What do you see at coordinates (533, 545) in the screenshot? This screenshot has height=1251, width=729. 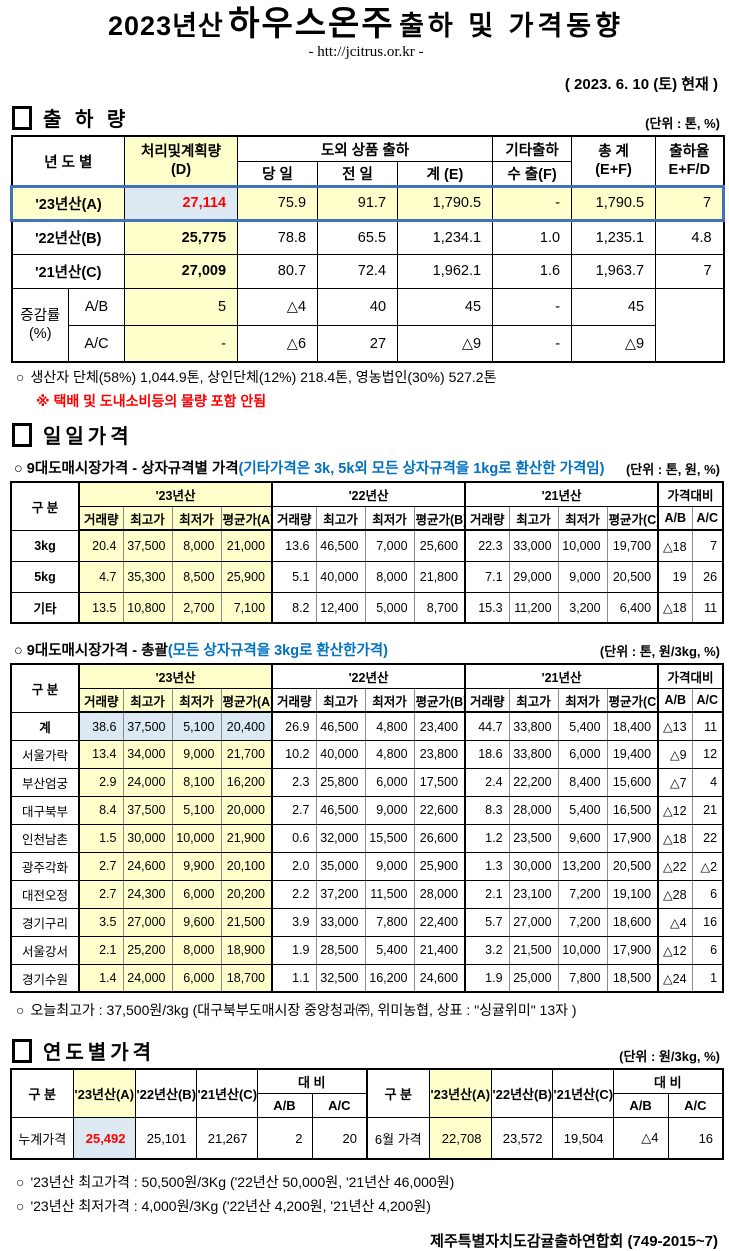 I see `cell: 33,000` at bounding box center [533, 545].